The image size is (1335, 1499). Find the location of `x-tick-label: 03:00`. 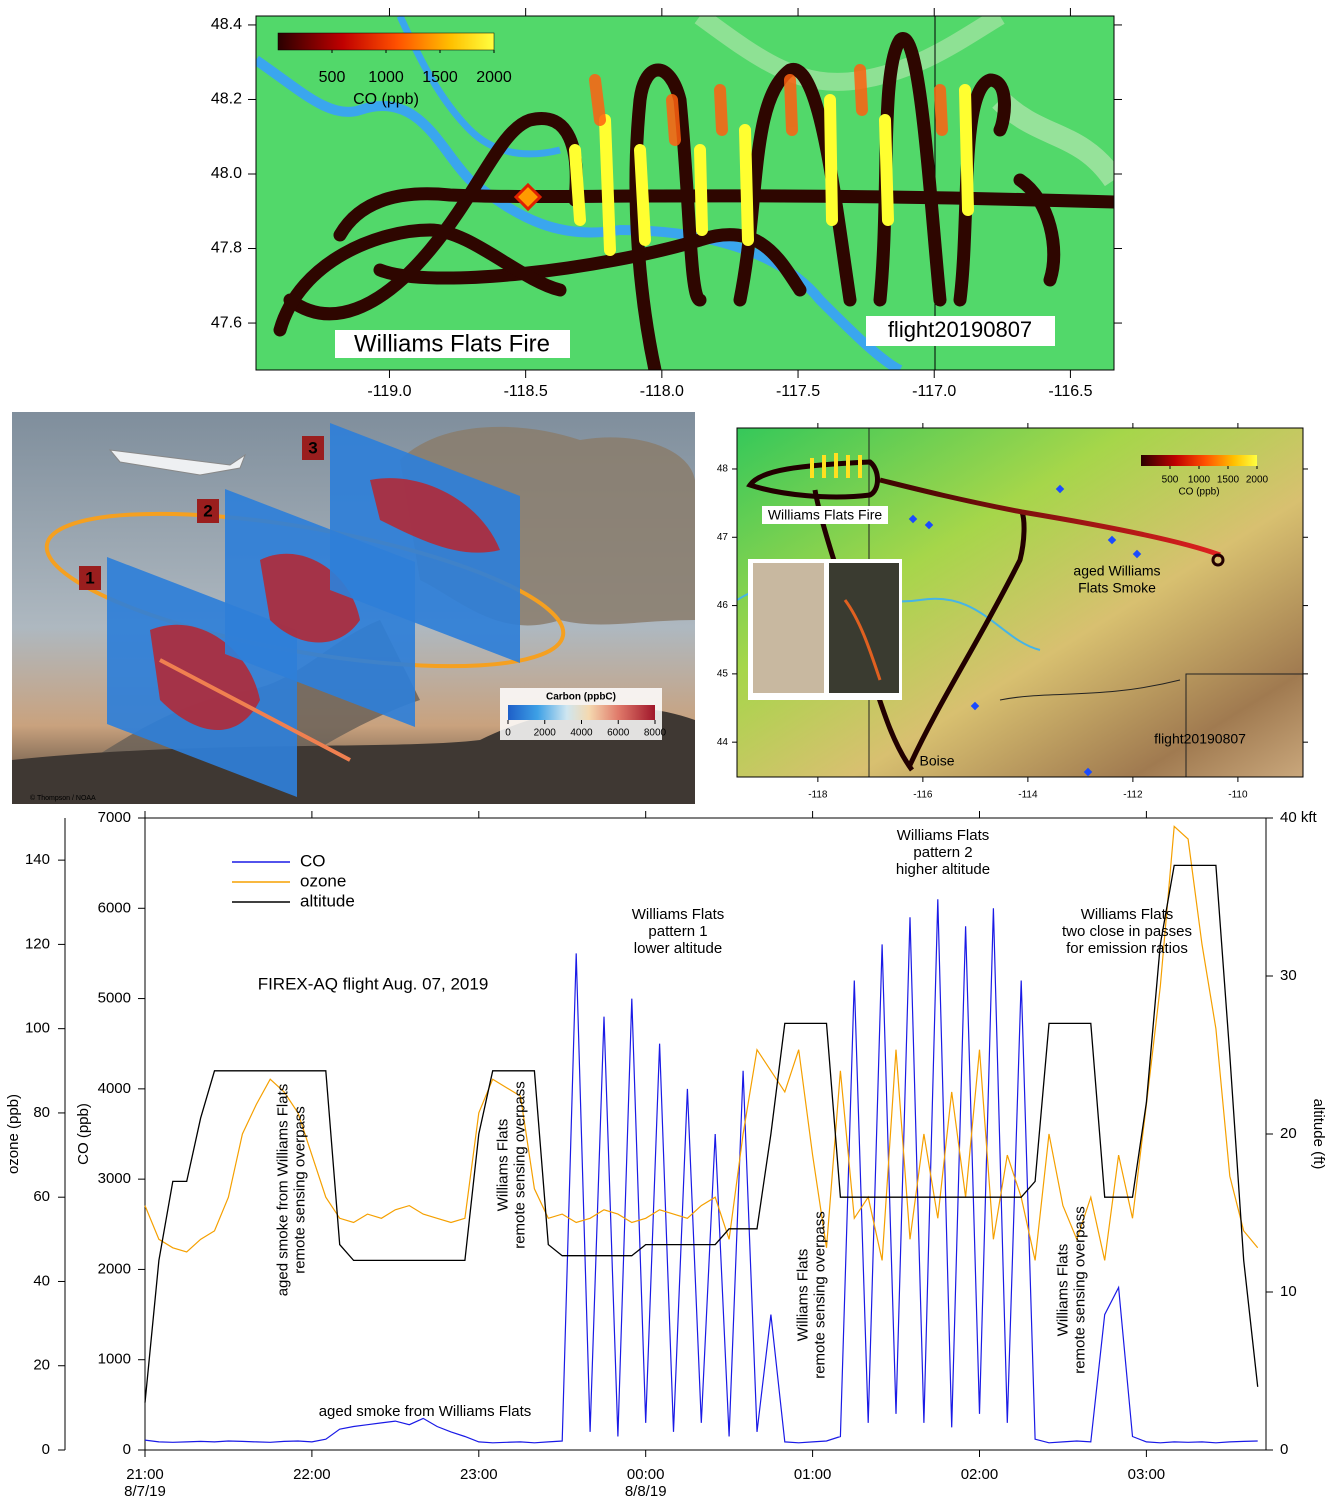

x-tick-label: 03:00 is located at coordinates (1147, 1474).